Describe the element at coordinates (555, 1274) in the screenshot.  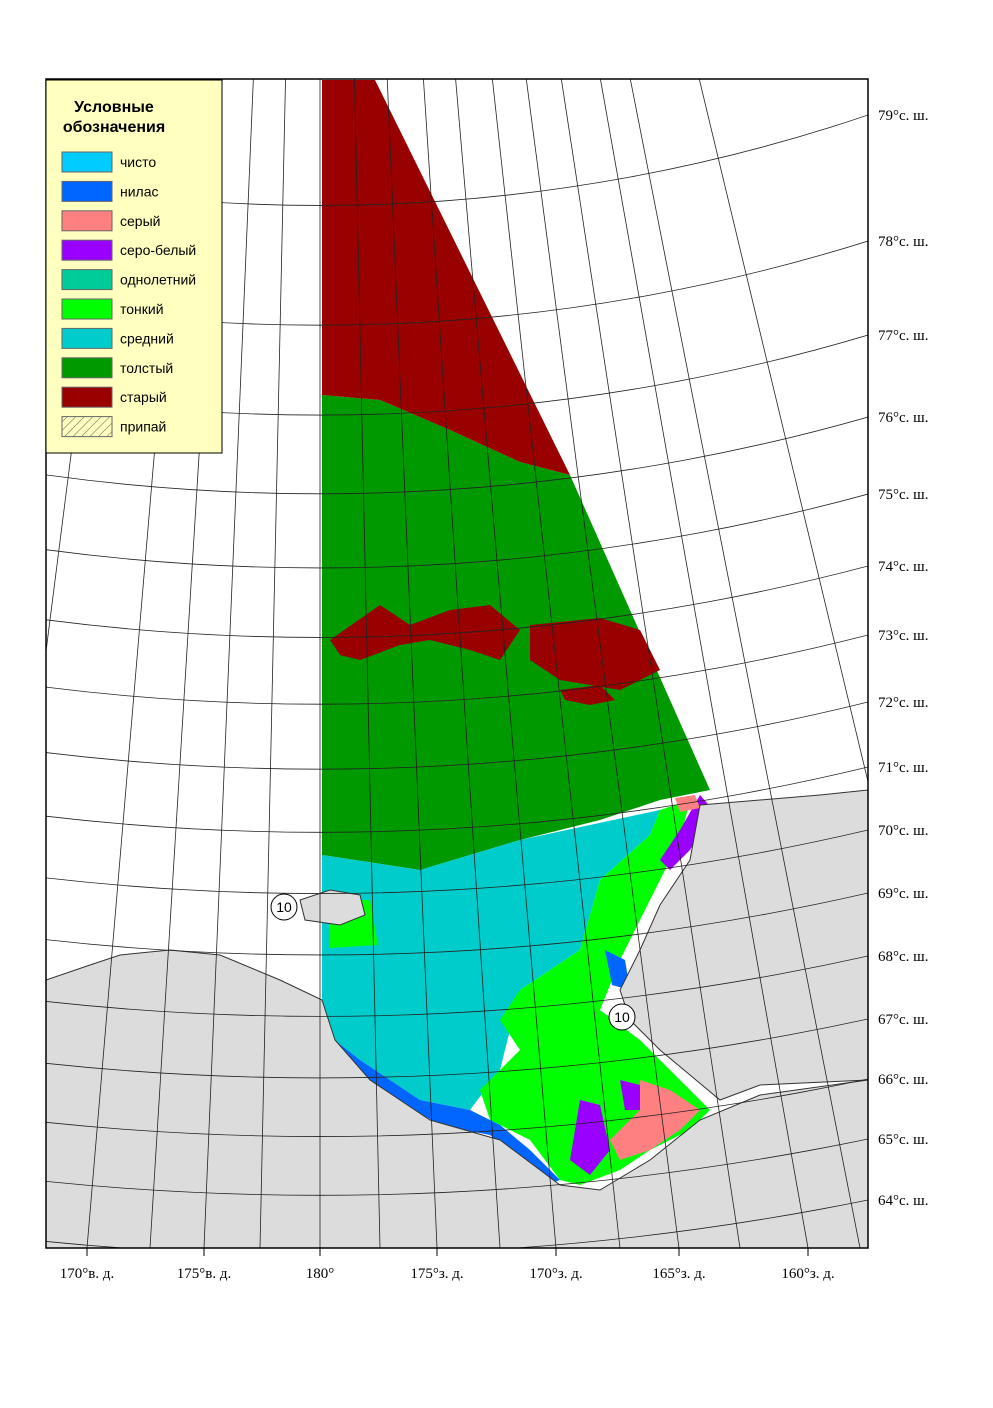
I see `longitude-label: 170°з. д.` at that location.